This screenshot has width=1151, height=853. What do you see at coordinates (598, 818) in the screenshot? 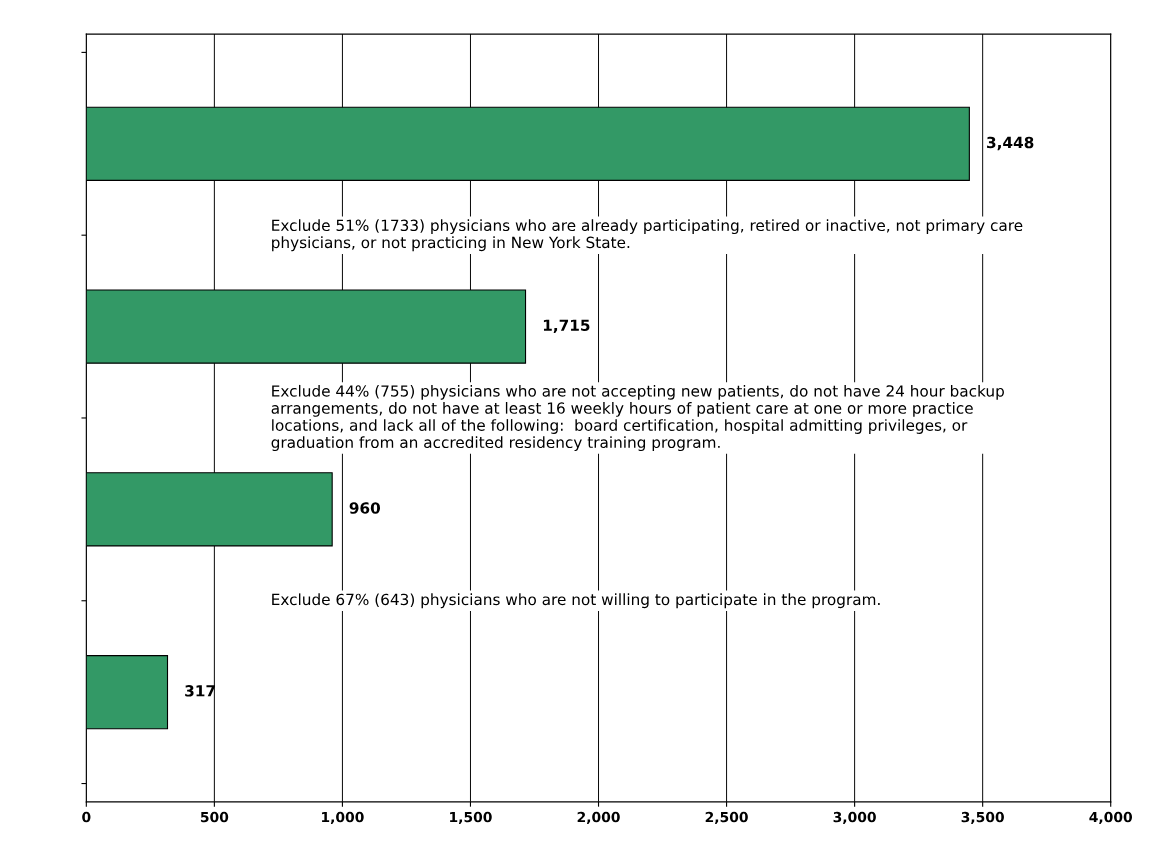
I see `x-tick-label: 2,000` at bounding box center [598, 818].